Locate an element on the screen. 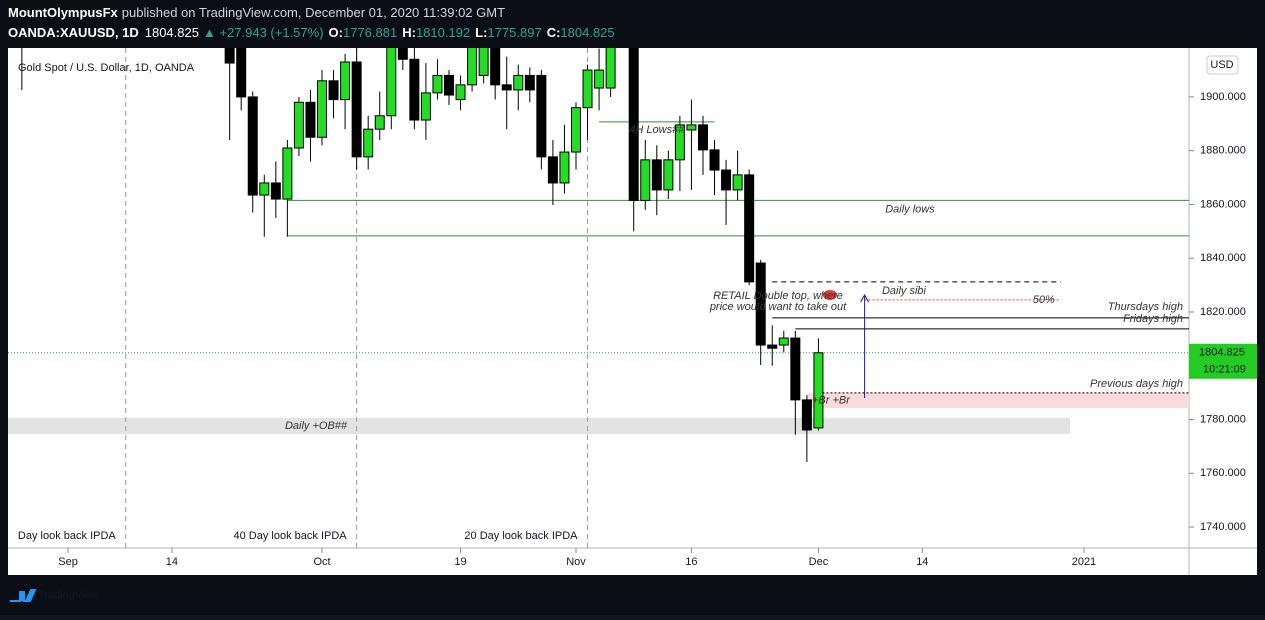  currency: USD is located at coordinates (1221, 65).